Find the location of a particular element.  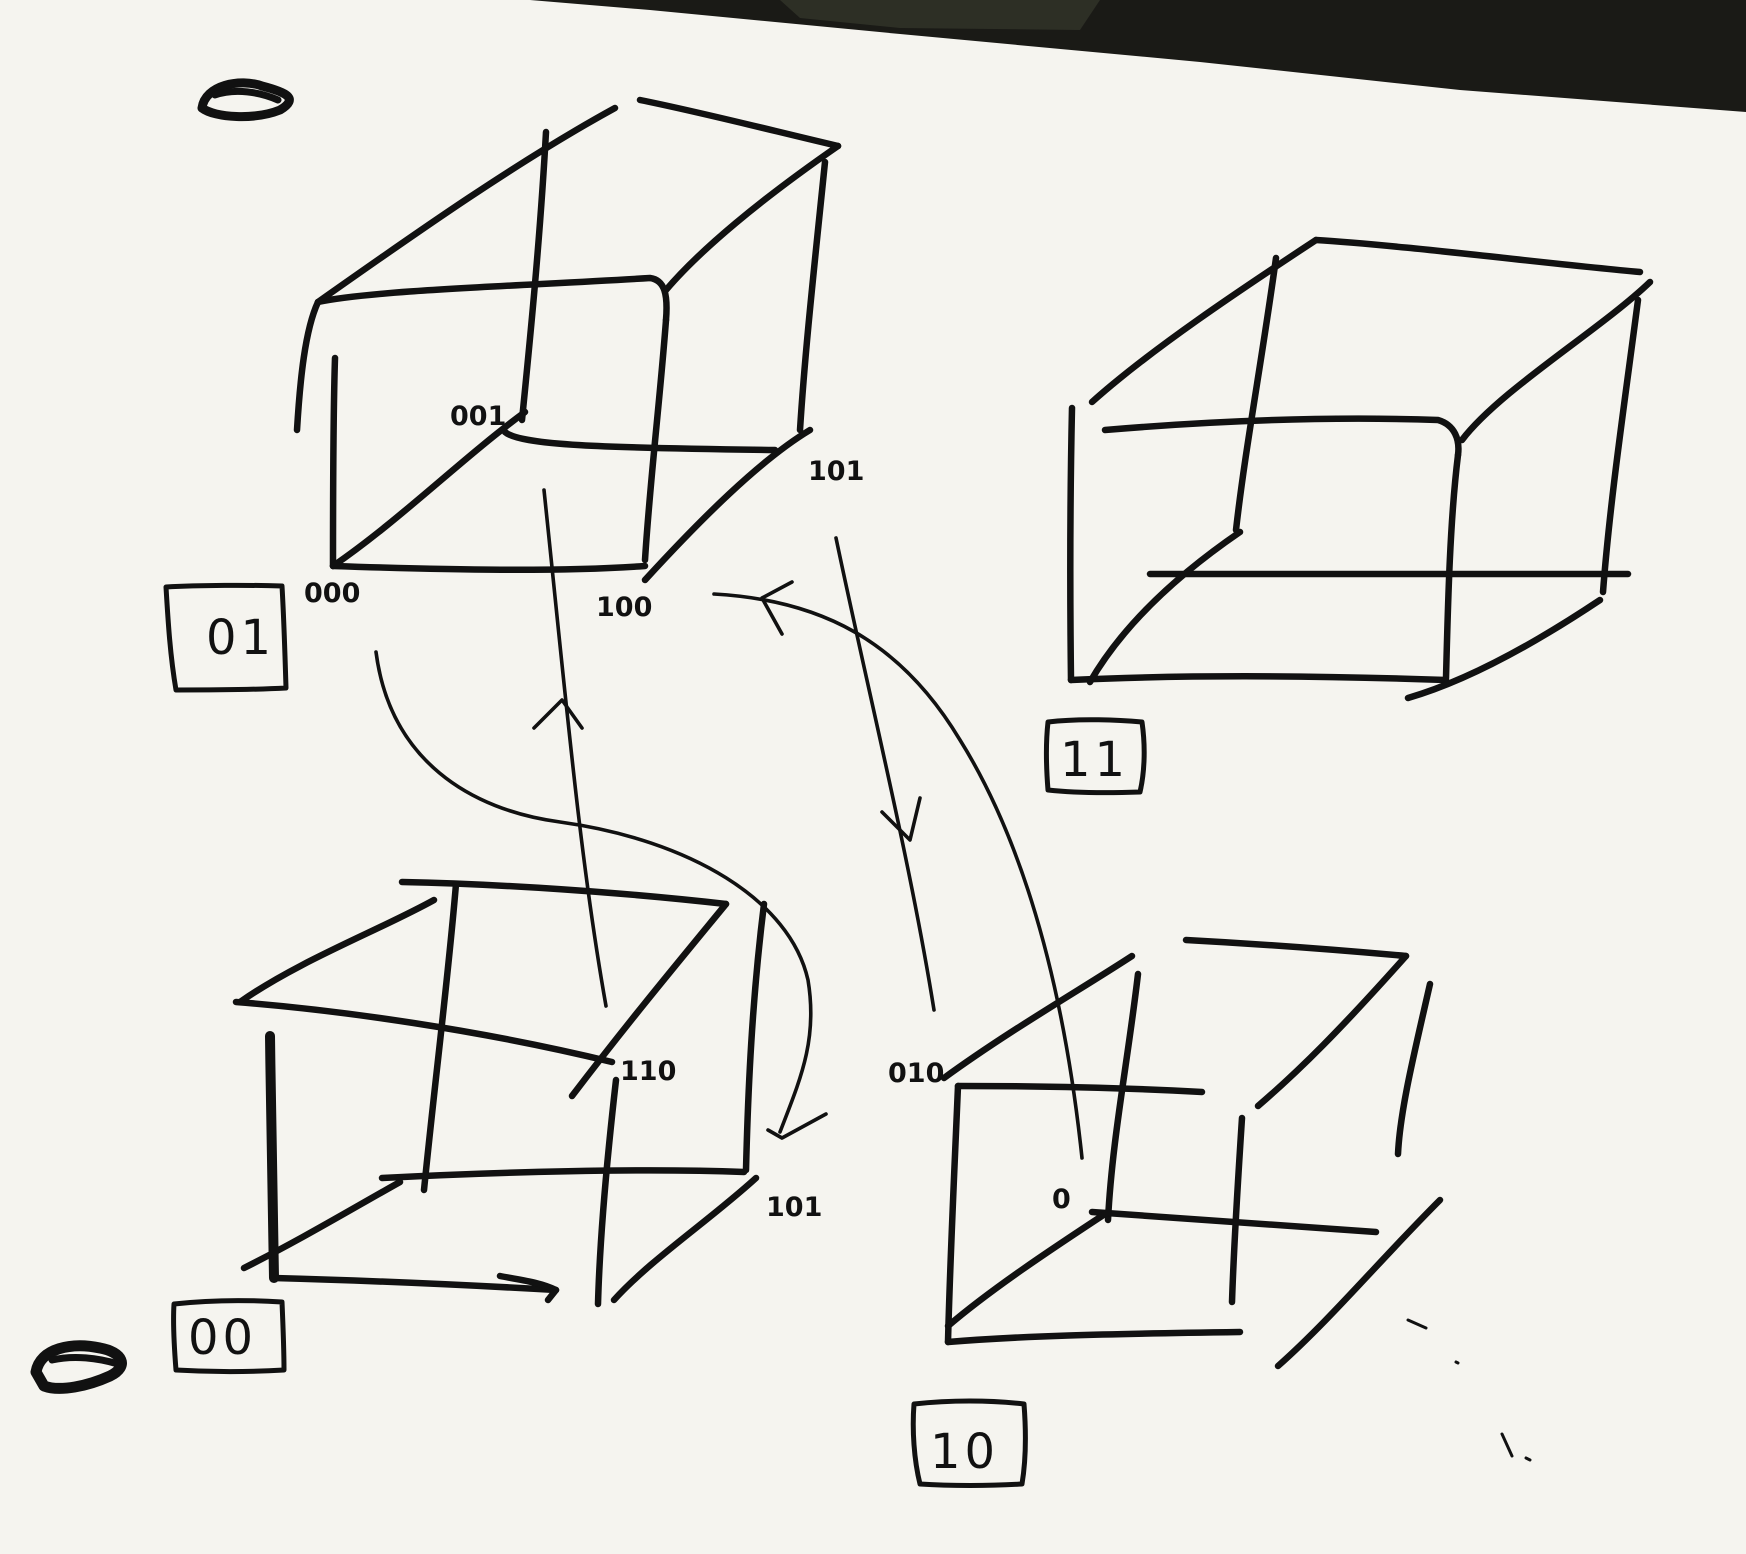

cube-label: 01 is located at coordinates (240, 638).